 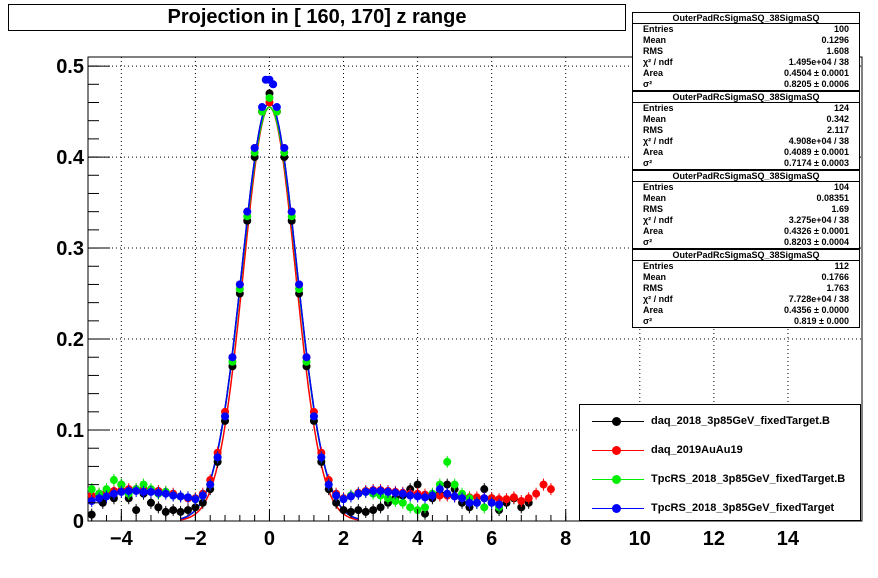 I want to click on stats-row: RMS 1.69, so click(x=746, y=209).